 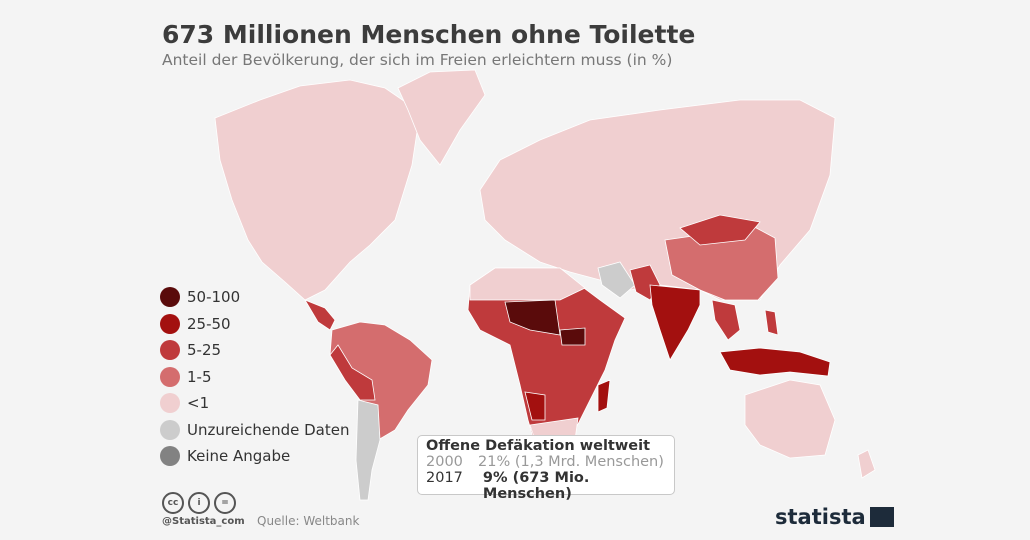 What do you see at coordinates (771, 322) in the screenshot?
I see `philippines` at bounding box center [771, 322].